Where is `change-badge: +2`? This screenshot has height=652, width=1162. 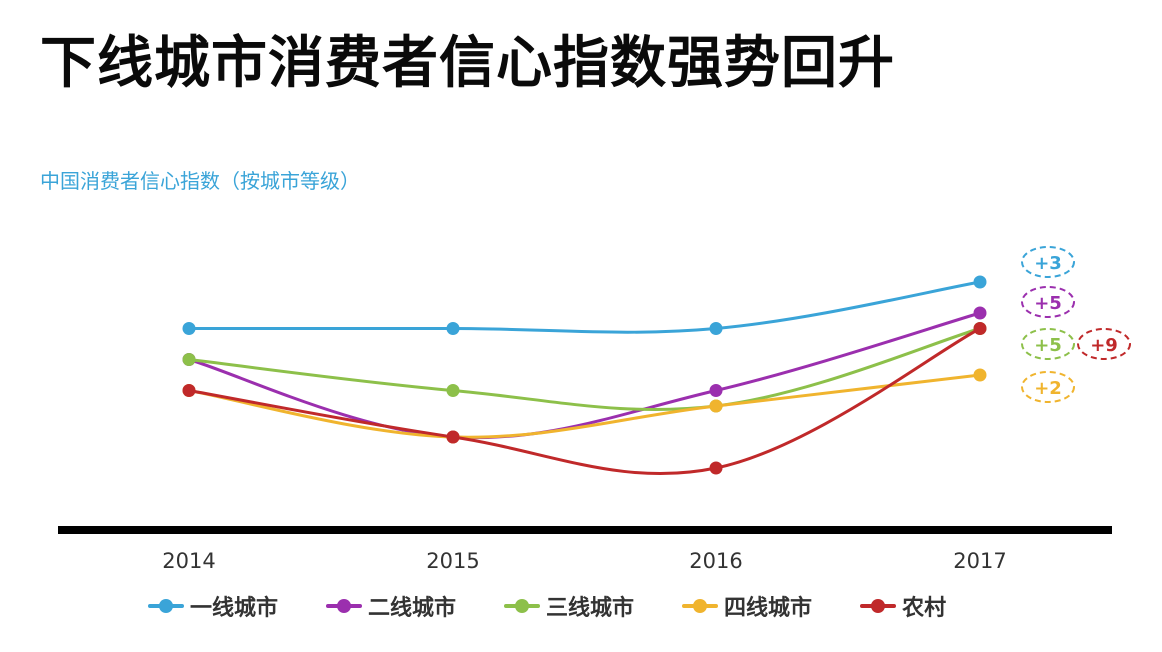 change-badge: +2 is located at coordinates (1048, 387).